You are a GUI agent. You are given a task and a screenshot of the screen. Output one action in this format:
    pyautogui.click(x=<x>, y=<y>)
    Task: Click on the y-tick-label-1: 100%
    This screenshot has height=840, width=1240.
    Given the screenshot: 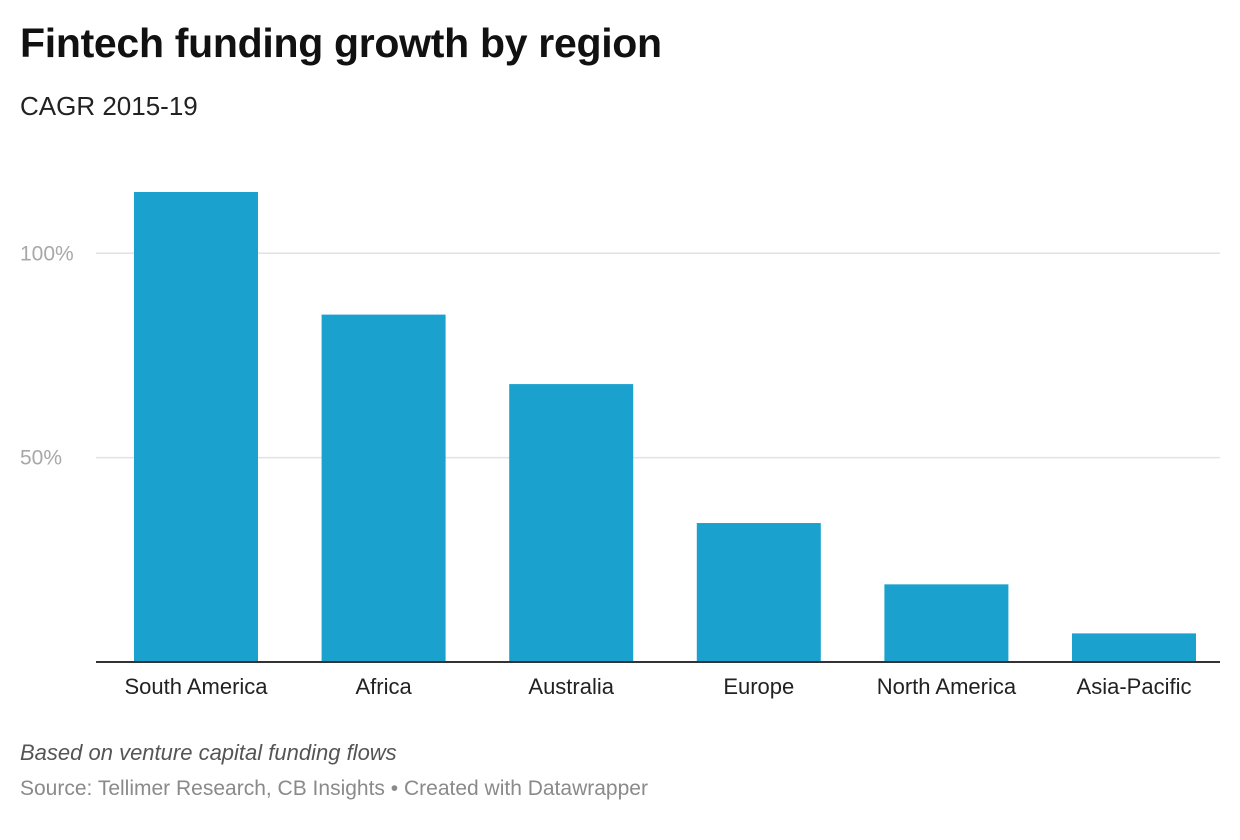 What is the action you would take?
    pyautogui.click(x=47, y=253)
    